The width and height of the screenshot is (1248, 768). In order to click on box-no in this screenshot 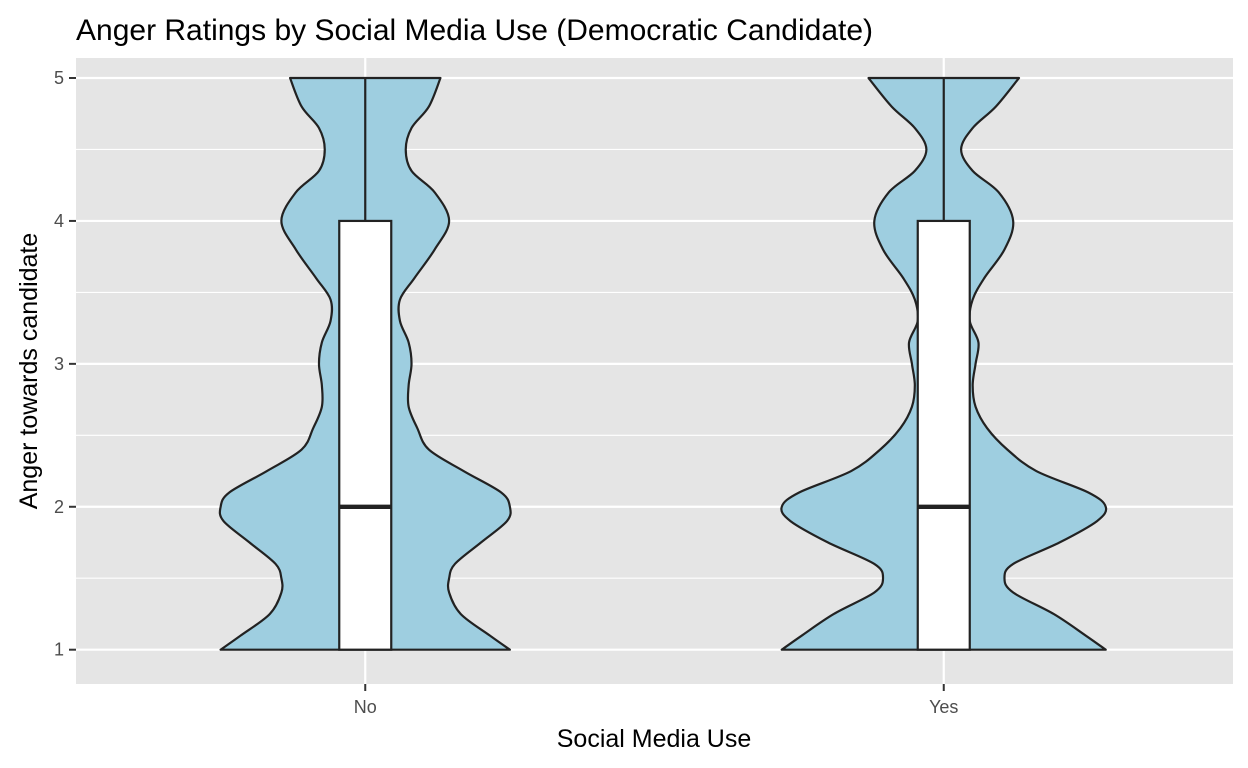, I will do `click(365, 435)`.